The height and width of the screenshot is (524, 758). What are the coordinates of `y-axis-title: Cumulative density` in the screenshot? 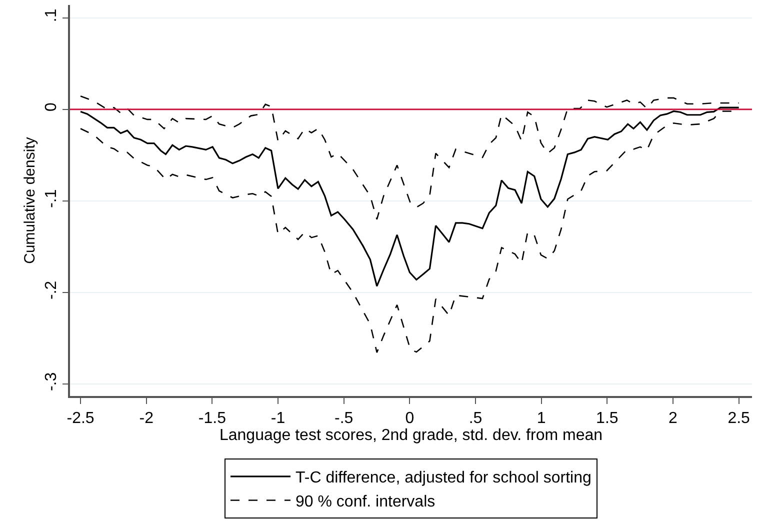 It's located at (30, 200).